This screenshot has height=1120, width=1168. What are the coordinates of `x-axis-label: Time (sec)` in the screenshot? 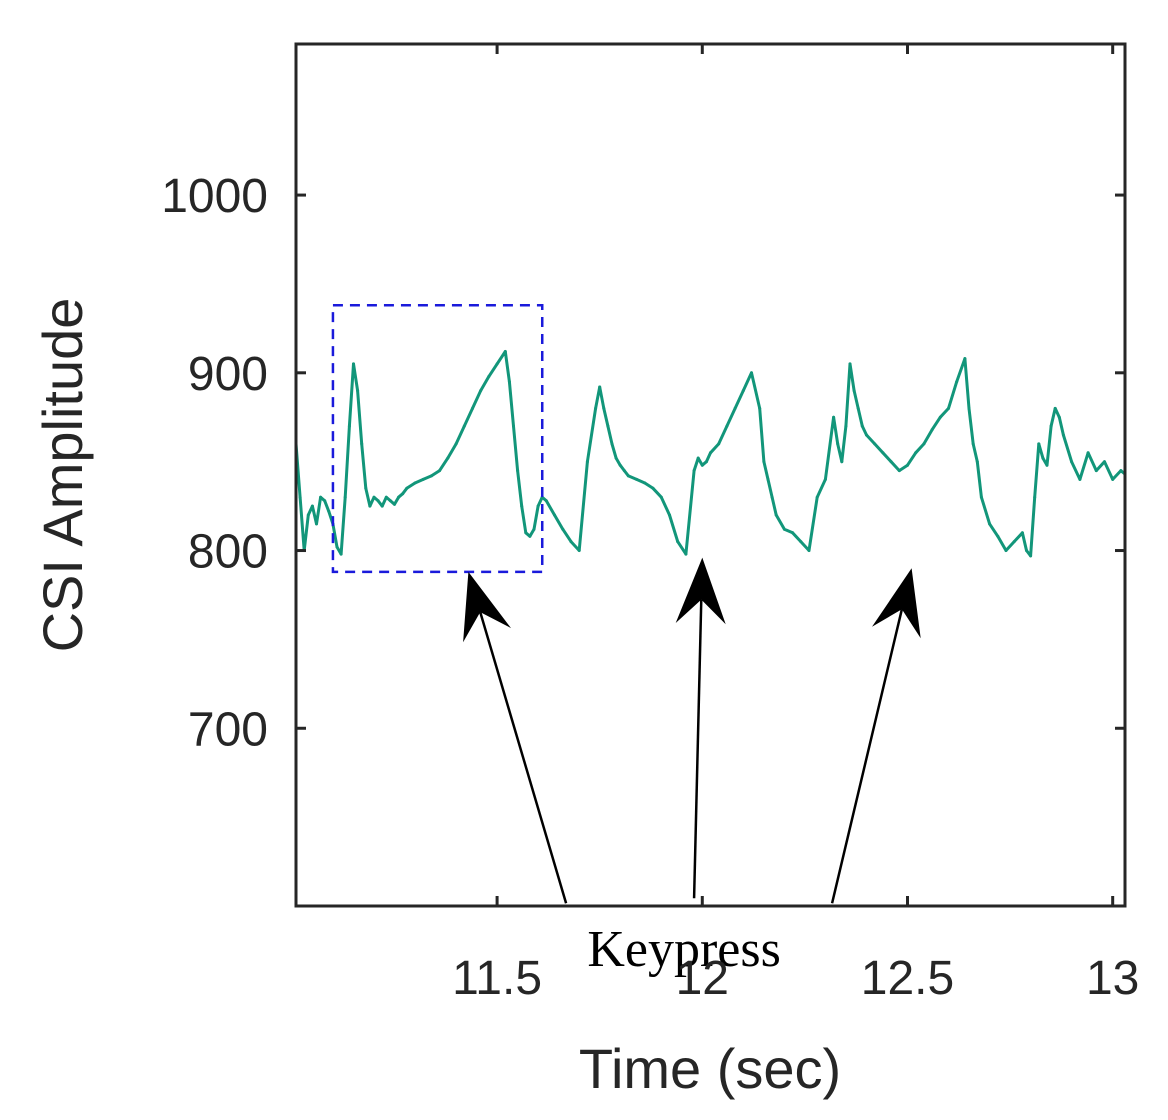 It's located at (710, 1068).